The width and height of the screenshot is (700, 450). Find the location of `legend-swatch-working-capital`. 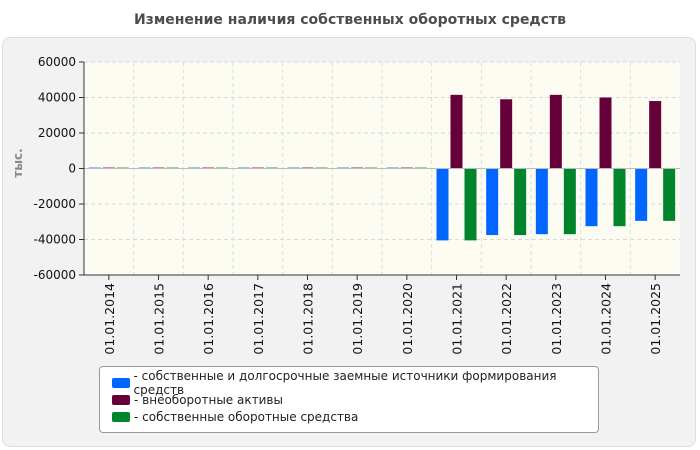

legend-swatch-working-capital is located at coordinates (121, 417).